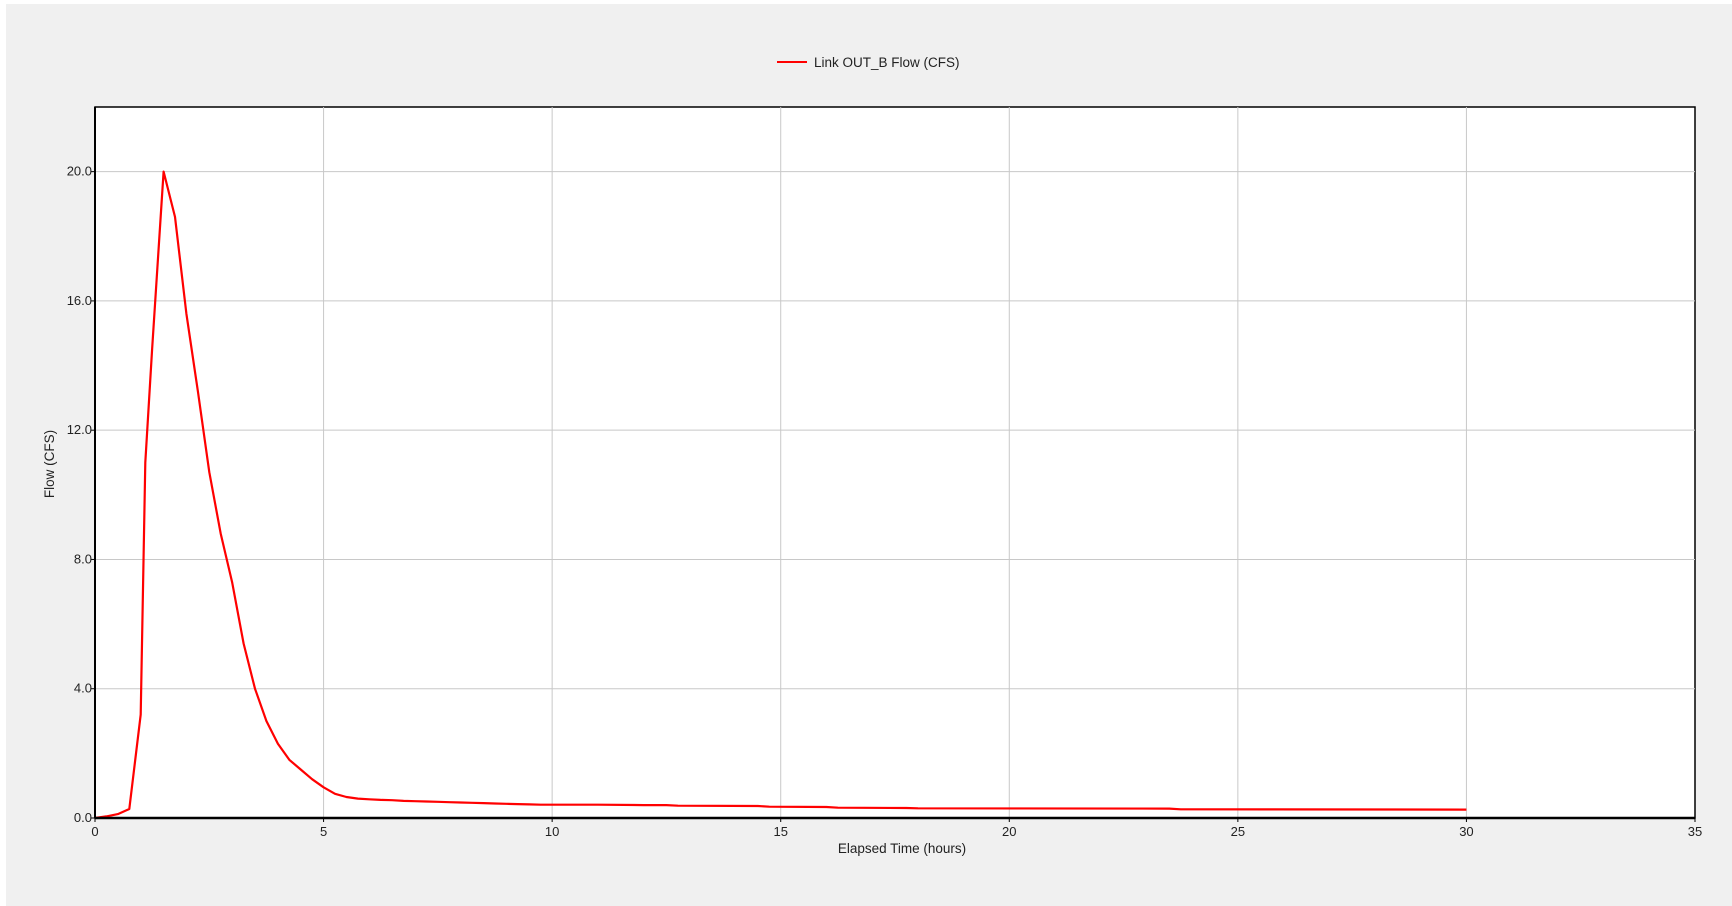 Image resolution: width=1732 pixels, height=906 pixels. What do you see at coordinates (1466, 831) in the screenshot?
I see `x-tick-label: 30` at bounding box center [1466, 831].